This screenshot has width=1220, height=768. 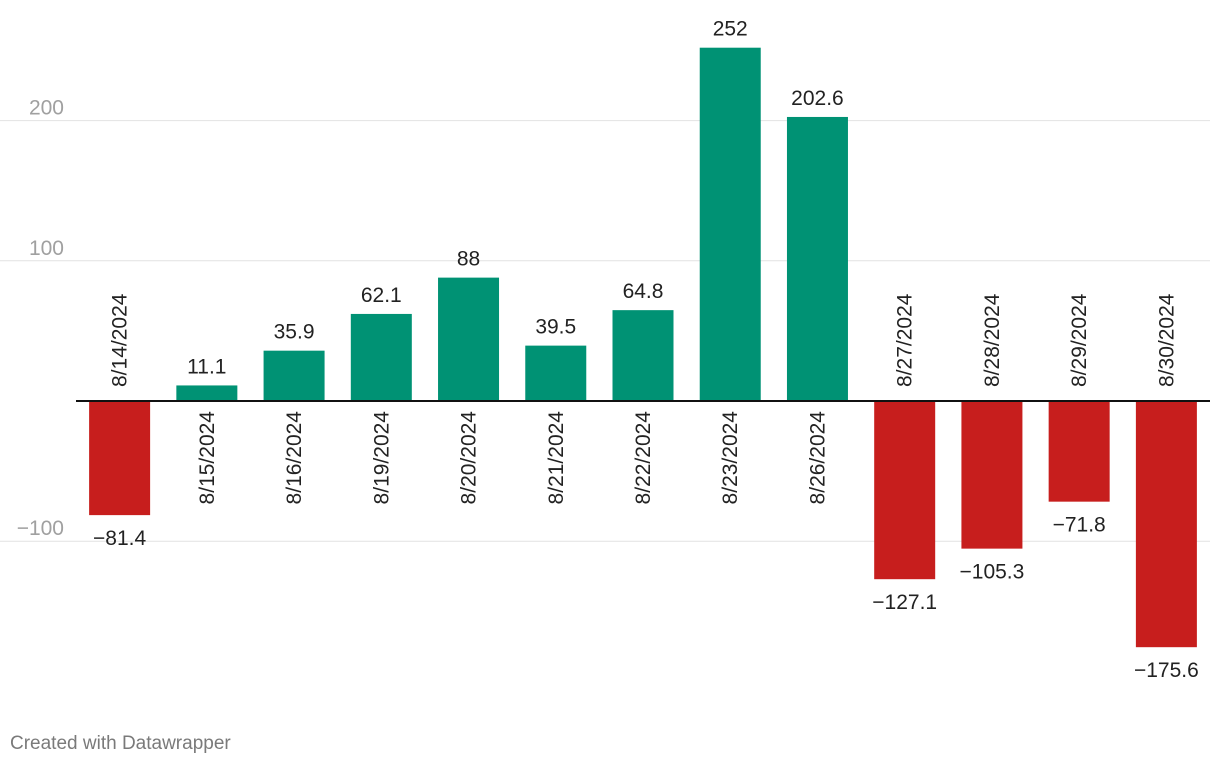 I want to click on value-label: −175.6, so click(x=1166, y=670).